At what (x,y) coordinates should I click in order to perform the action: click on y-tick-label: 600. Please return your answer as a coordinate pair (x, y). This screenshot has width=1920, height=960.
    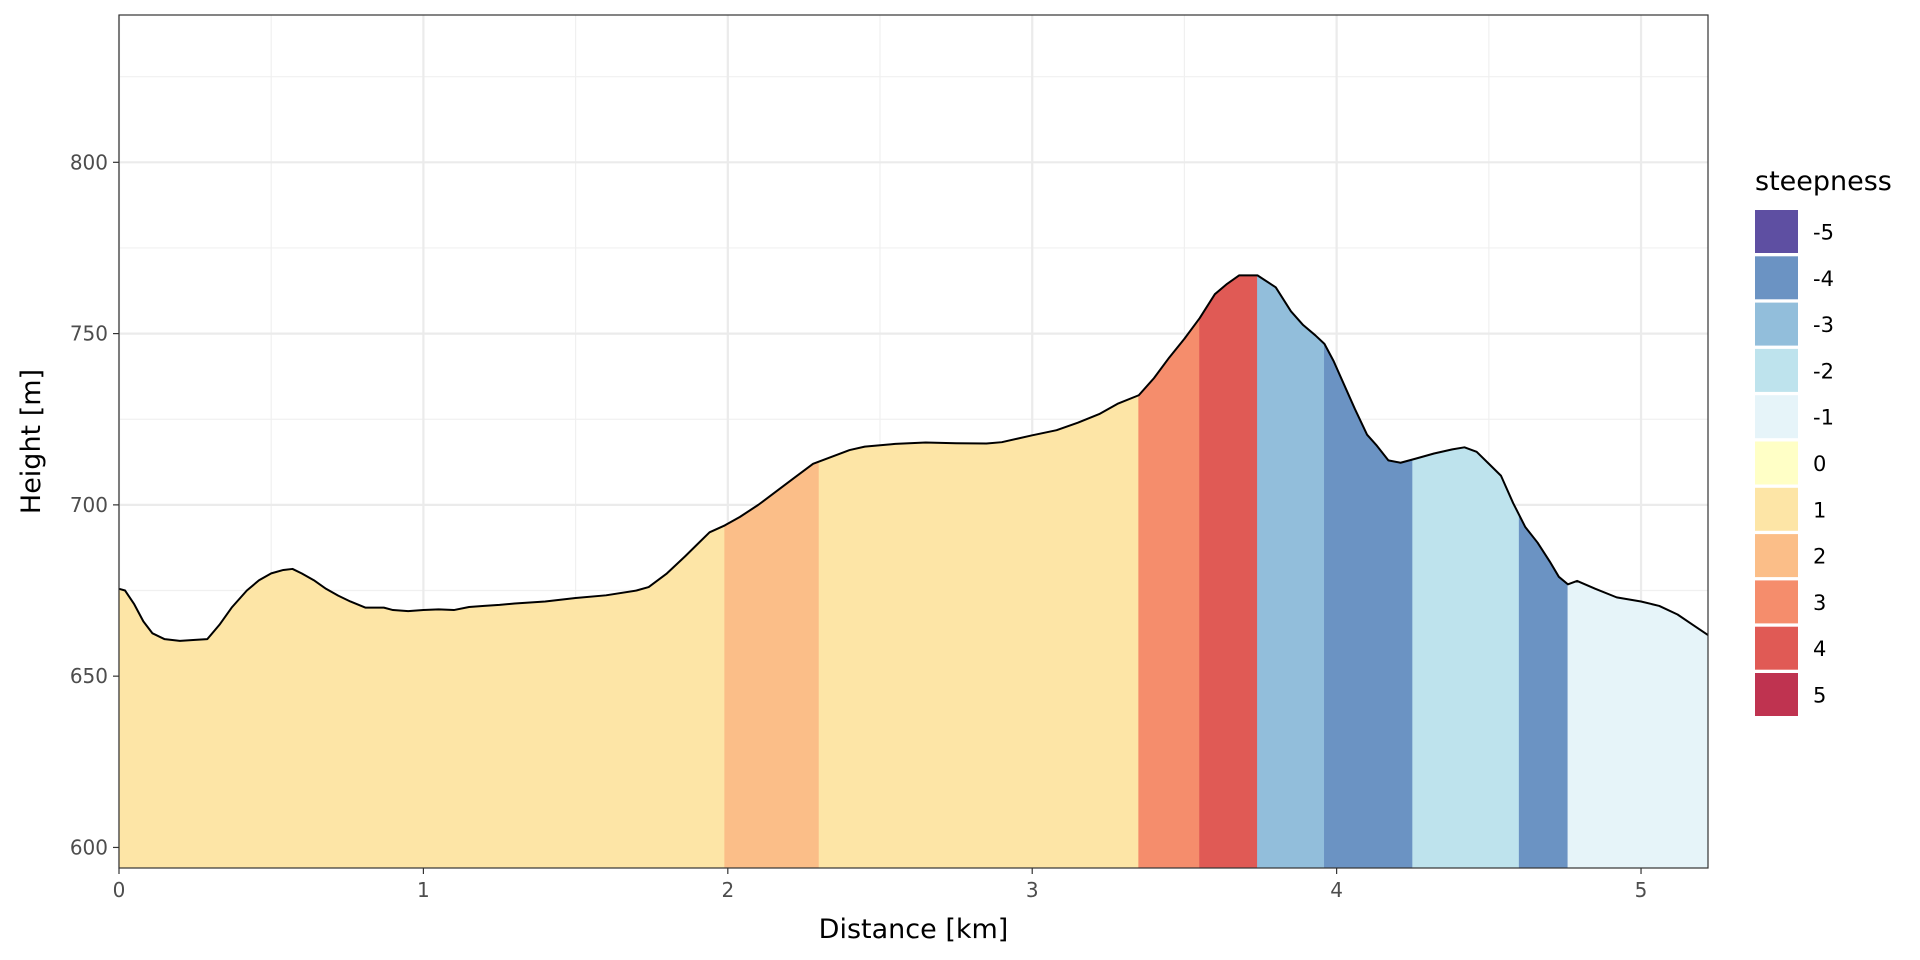
    Looking at the image, I should click on (89, 847).